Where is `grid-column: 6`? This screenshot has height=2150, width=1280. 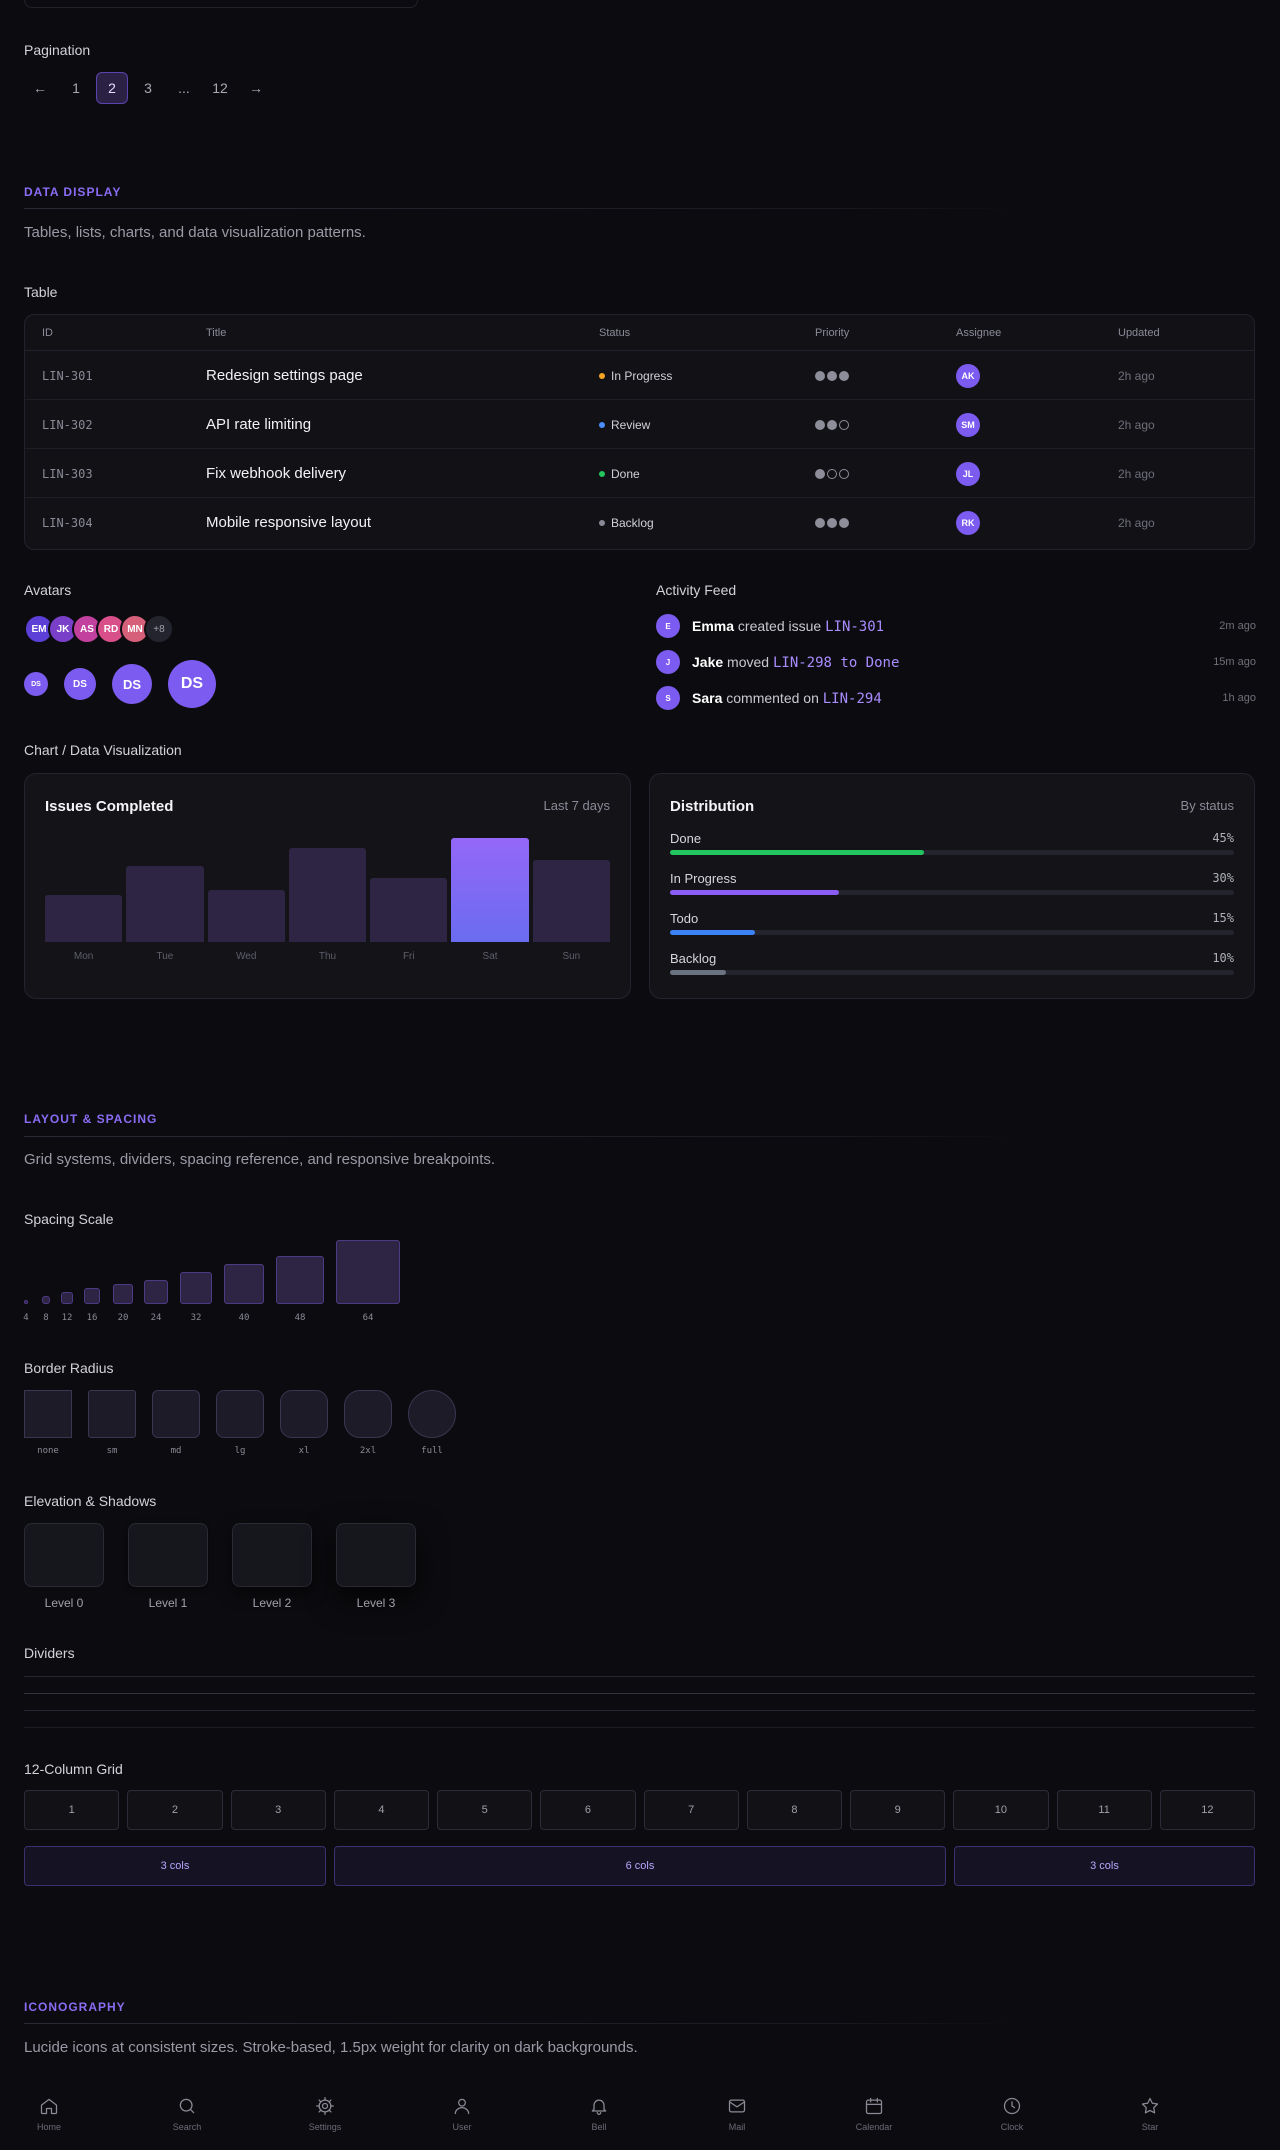
grid-column: 6 is located at coordinates (588, 1810).